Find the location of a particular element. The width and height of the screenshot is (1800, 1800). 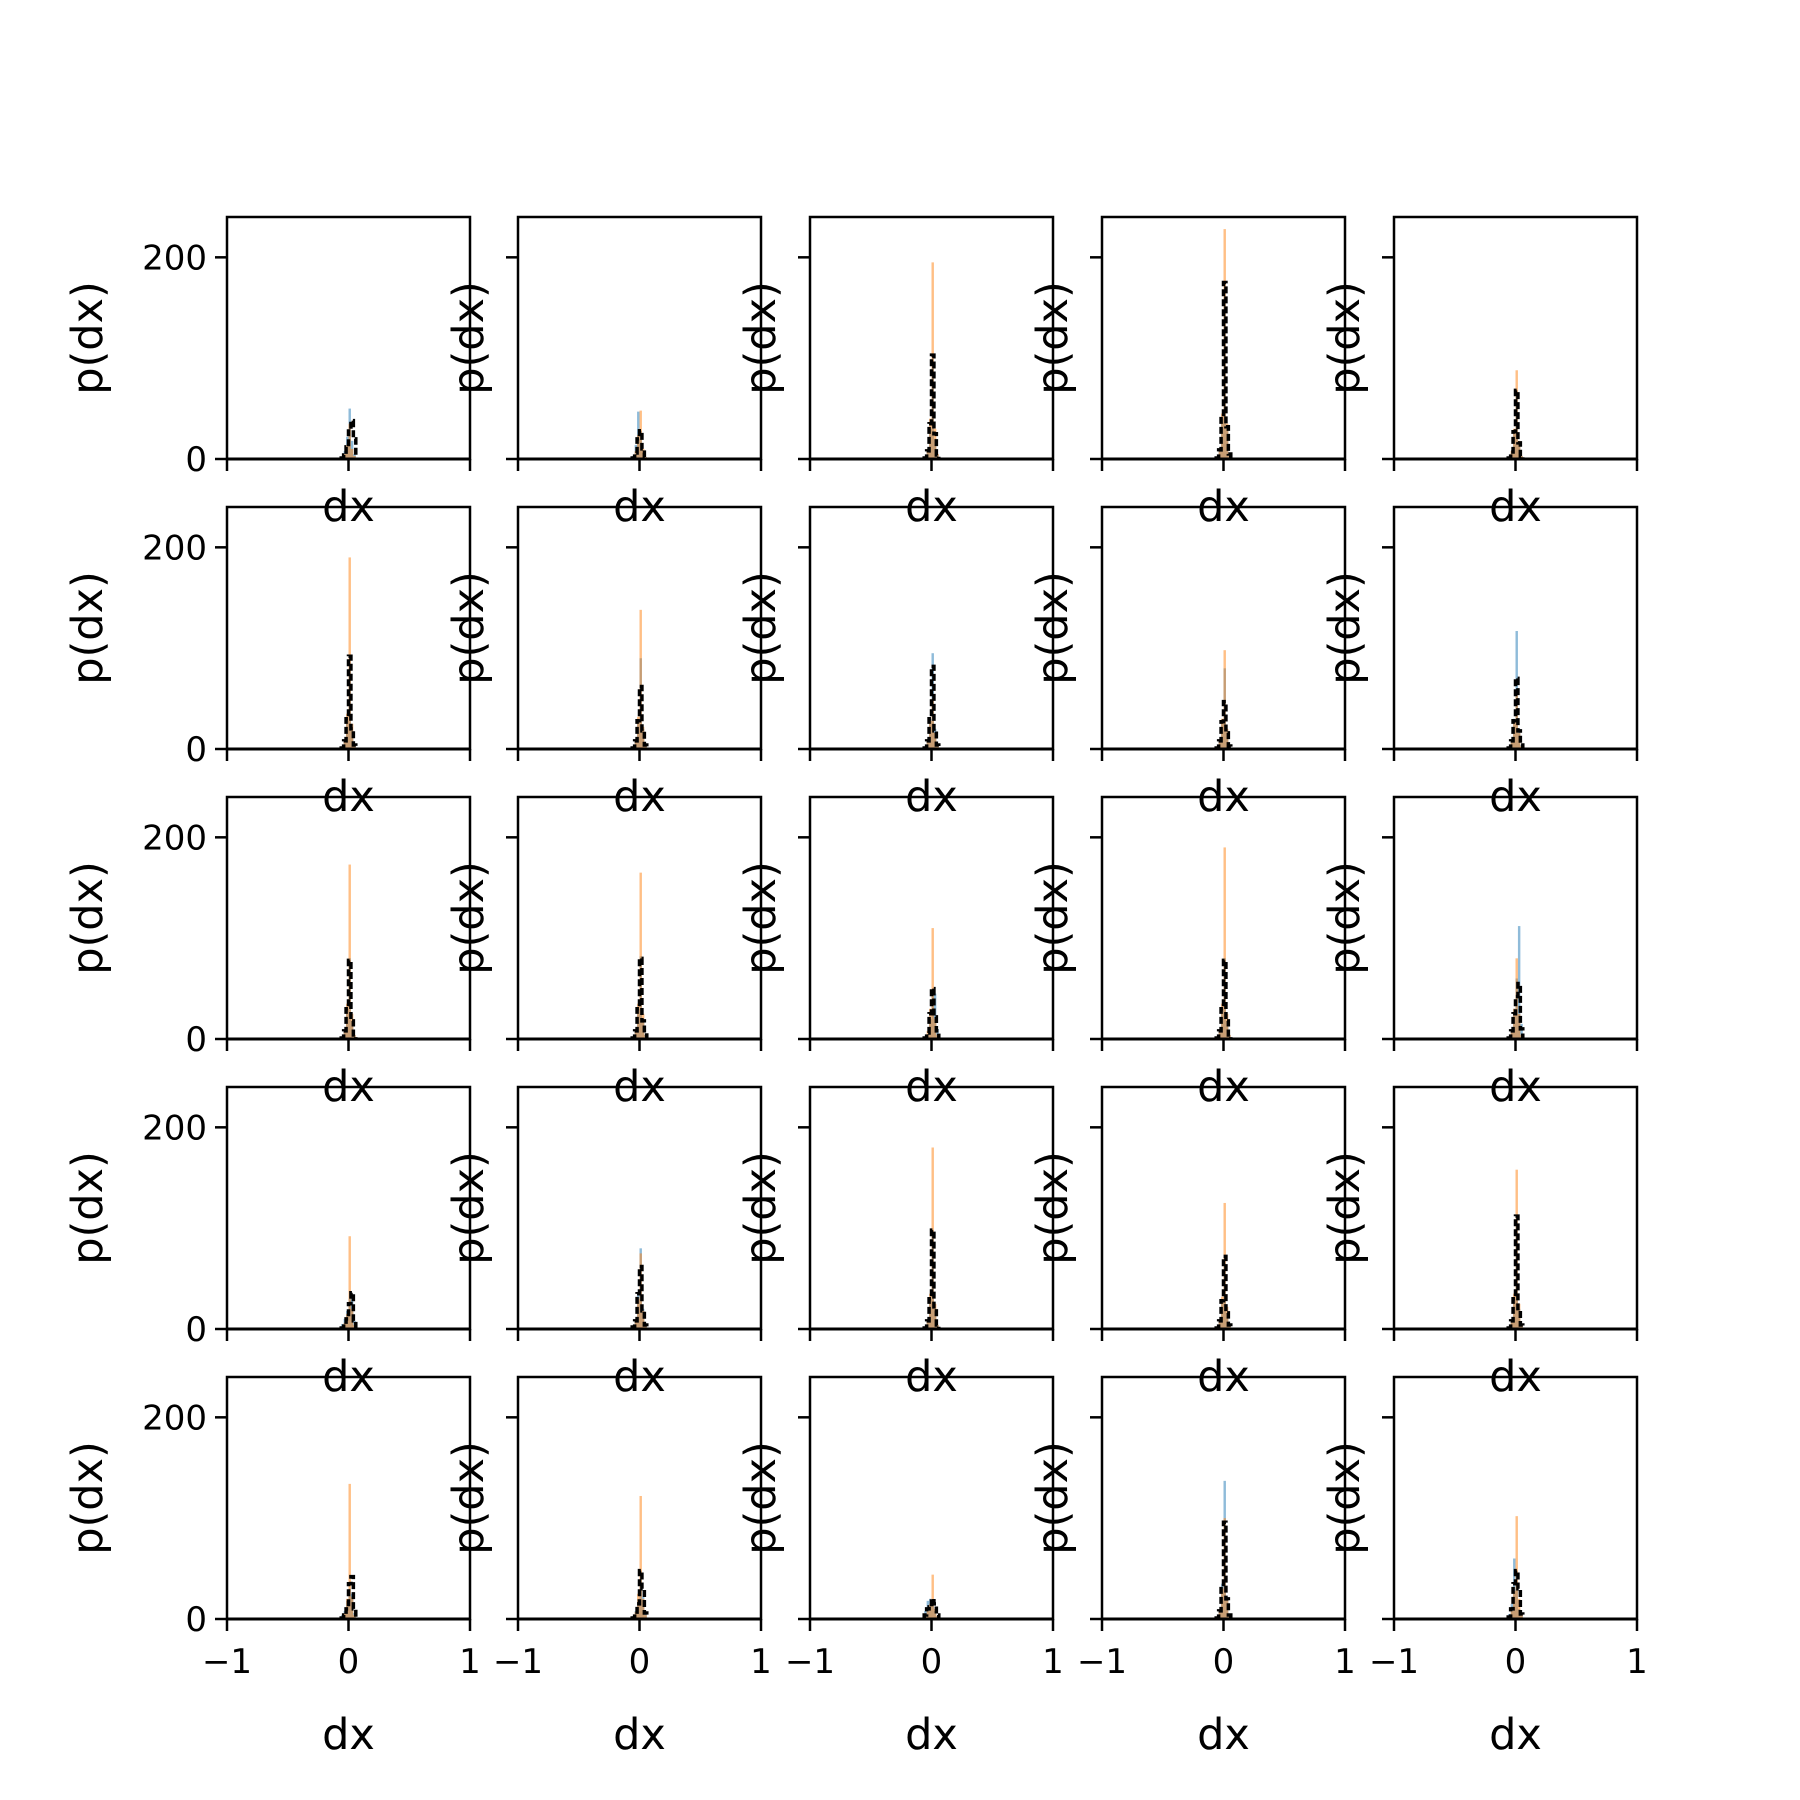

subplot-4-2: −1 0 1 dx p(dx) is located at coordinates (900, 1567).